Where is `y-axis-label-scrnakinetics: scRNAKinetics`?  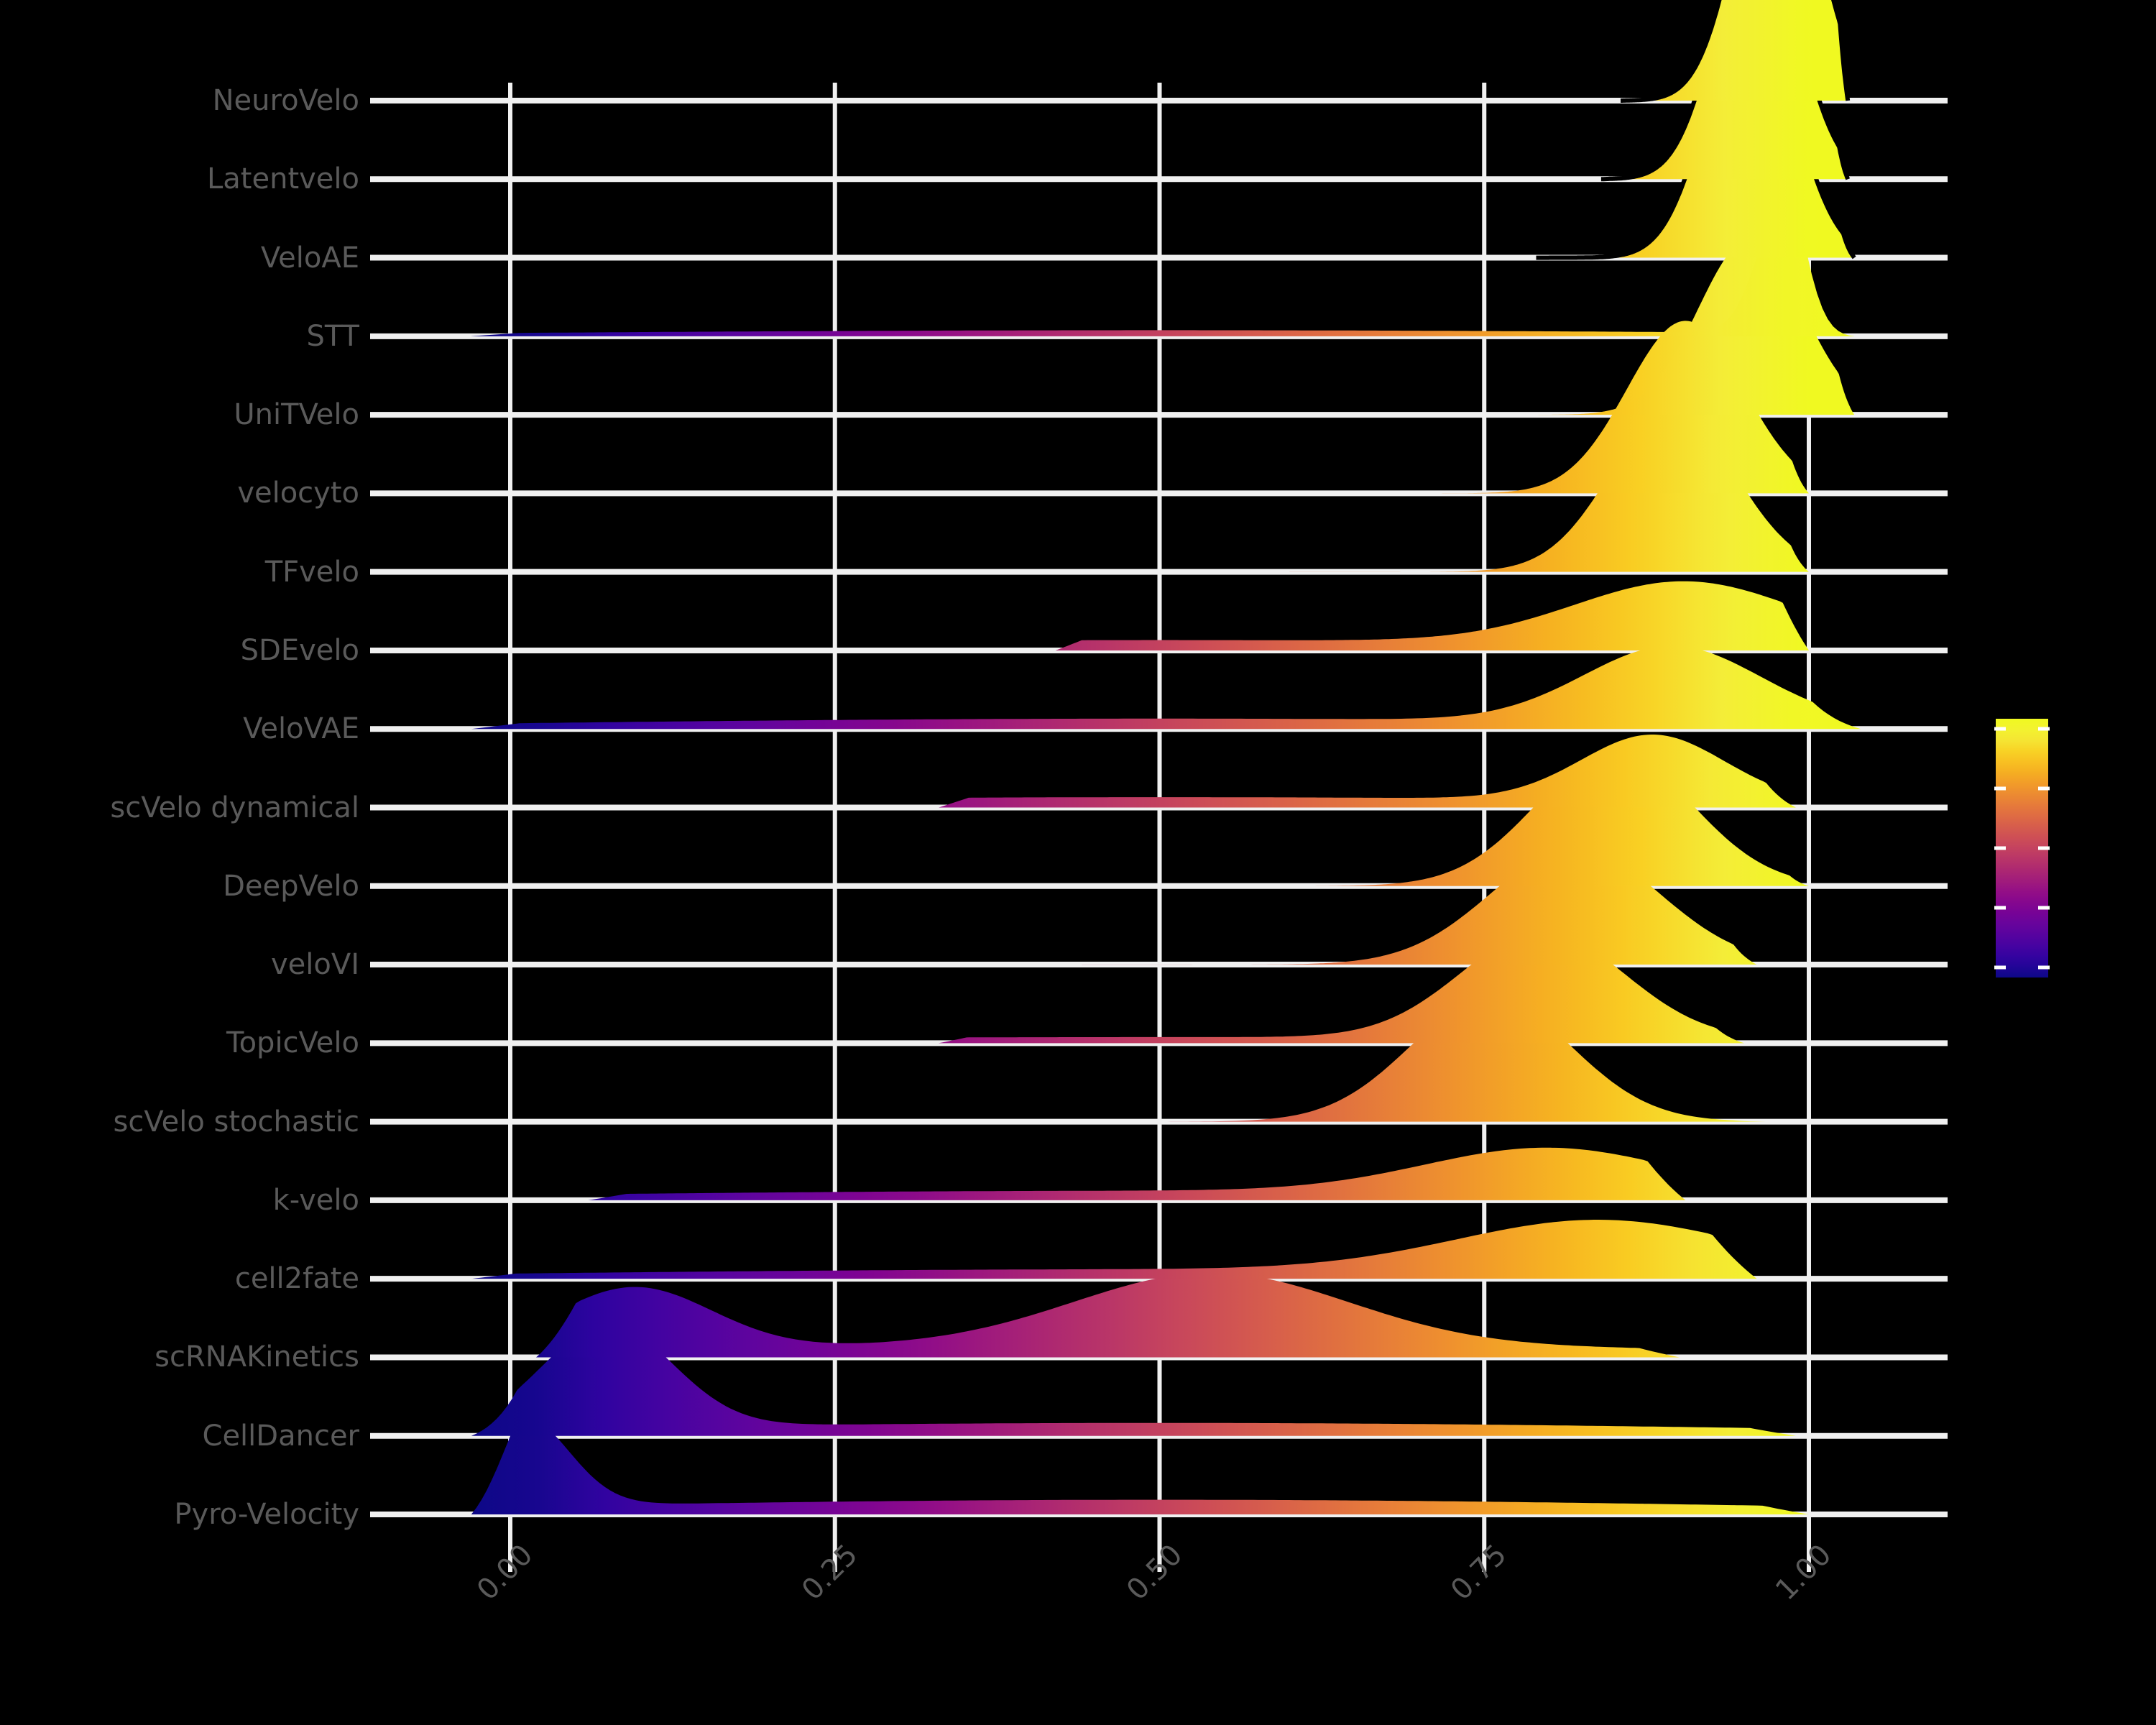
y-axis-label-scrnakinetics: scRNAKinetics is located at coordinates (257, 1357).